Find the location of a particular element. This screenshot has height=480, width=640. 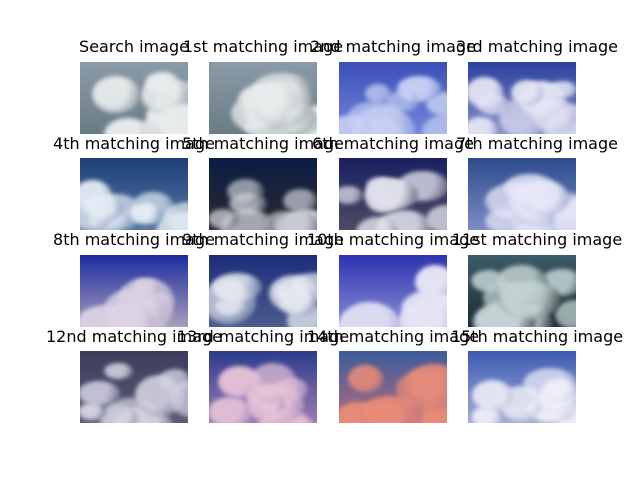

cell-title: 3rd matching image is located at coordinates (537, 46).